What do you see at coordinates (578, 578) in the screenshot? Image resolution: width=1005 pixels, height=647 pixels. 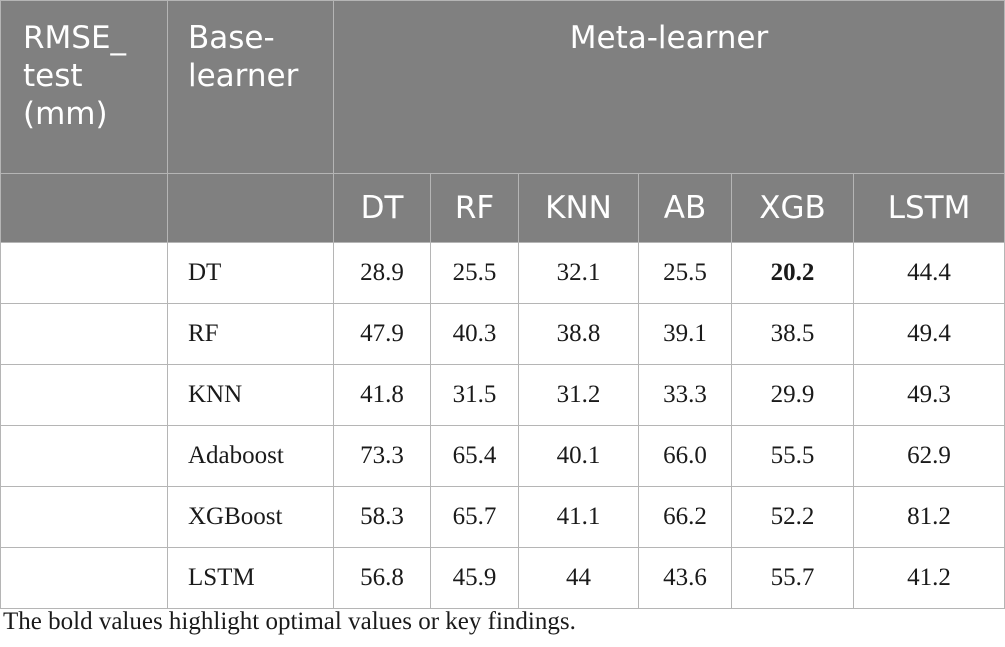 I see `value-cell: 44` at bounding box center [578, 578].